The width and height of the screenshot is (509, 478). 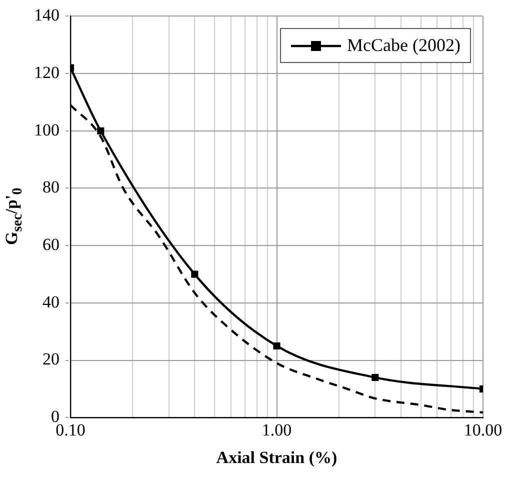 I want to click on y-tick-label: 120, so click(x=47, y=72).